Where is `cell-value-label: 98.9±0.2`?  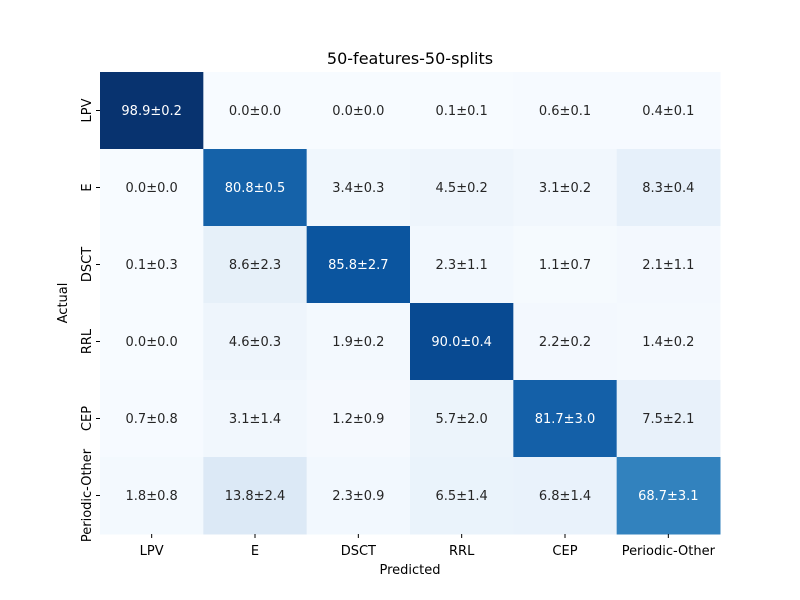
cell-value-label: 98.9±0.2 is located at coordinates (151, 111).